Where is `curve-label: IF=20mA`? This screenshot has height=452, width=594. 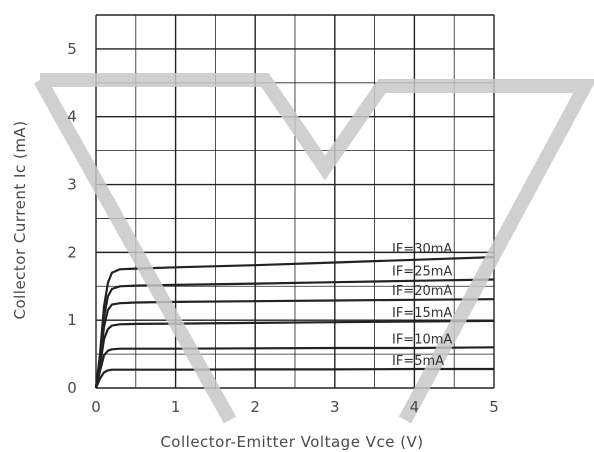
curve-label: IF=20mA is located at coordinates (422, 291).